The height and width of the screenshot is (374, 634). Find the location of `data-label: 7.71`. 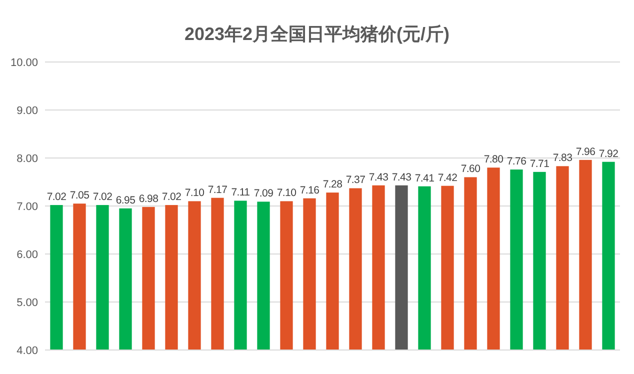

data-label: 7.71 is located at coordinates (540, 164).